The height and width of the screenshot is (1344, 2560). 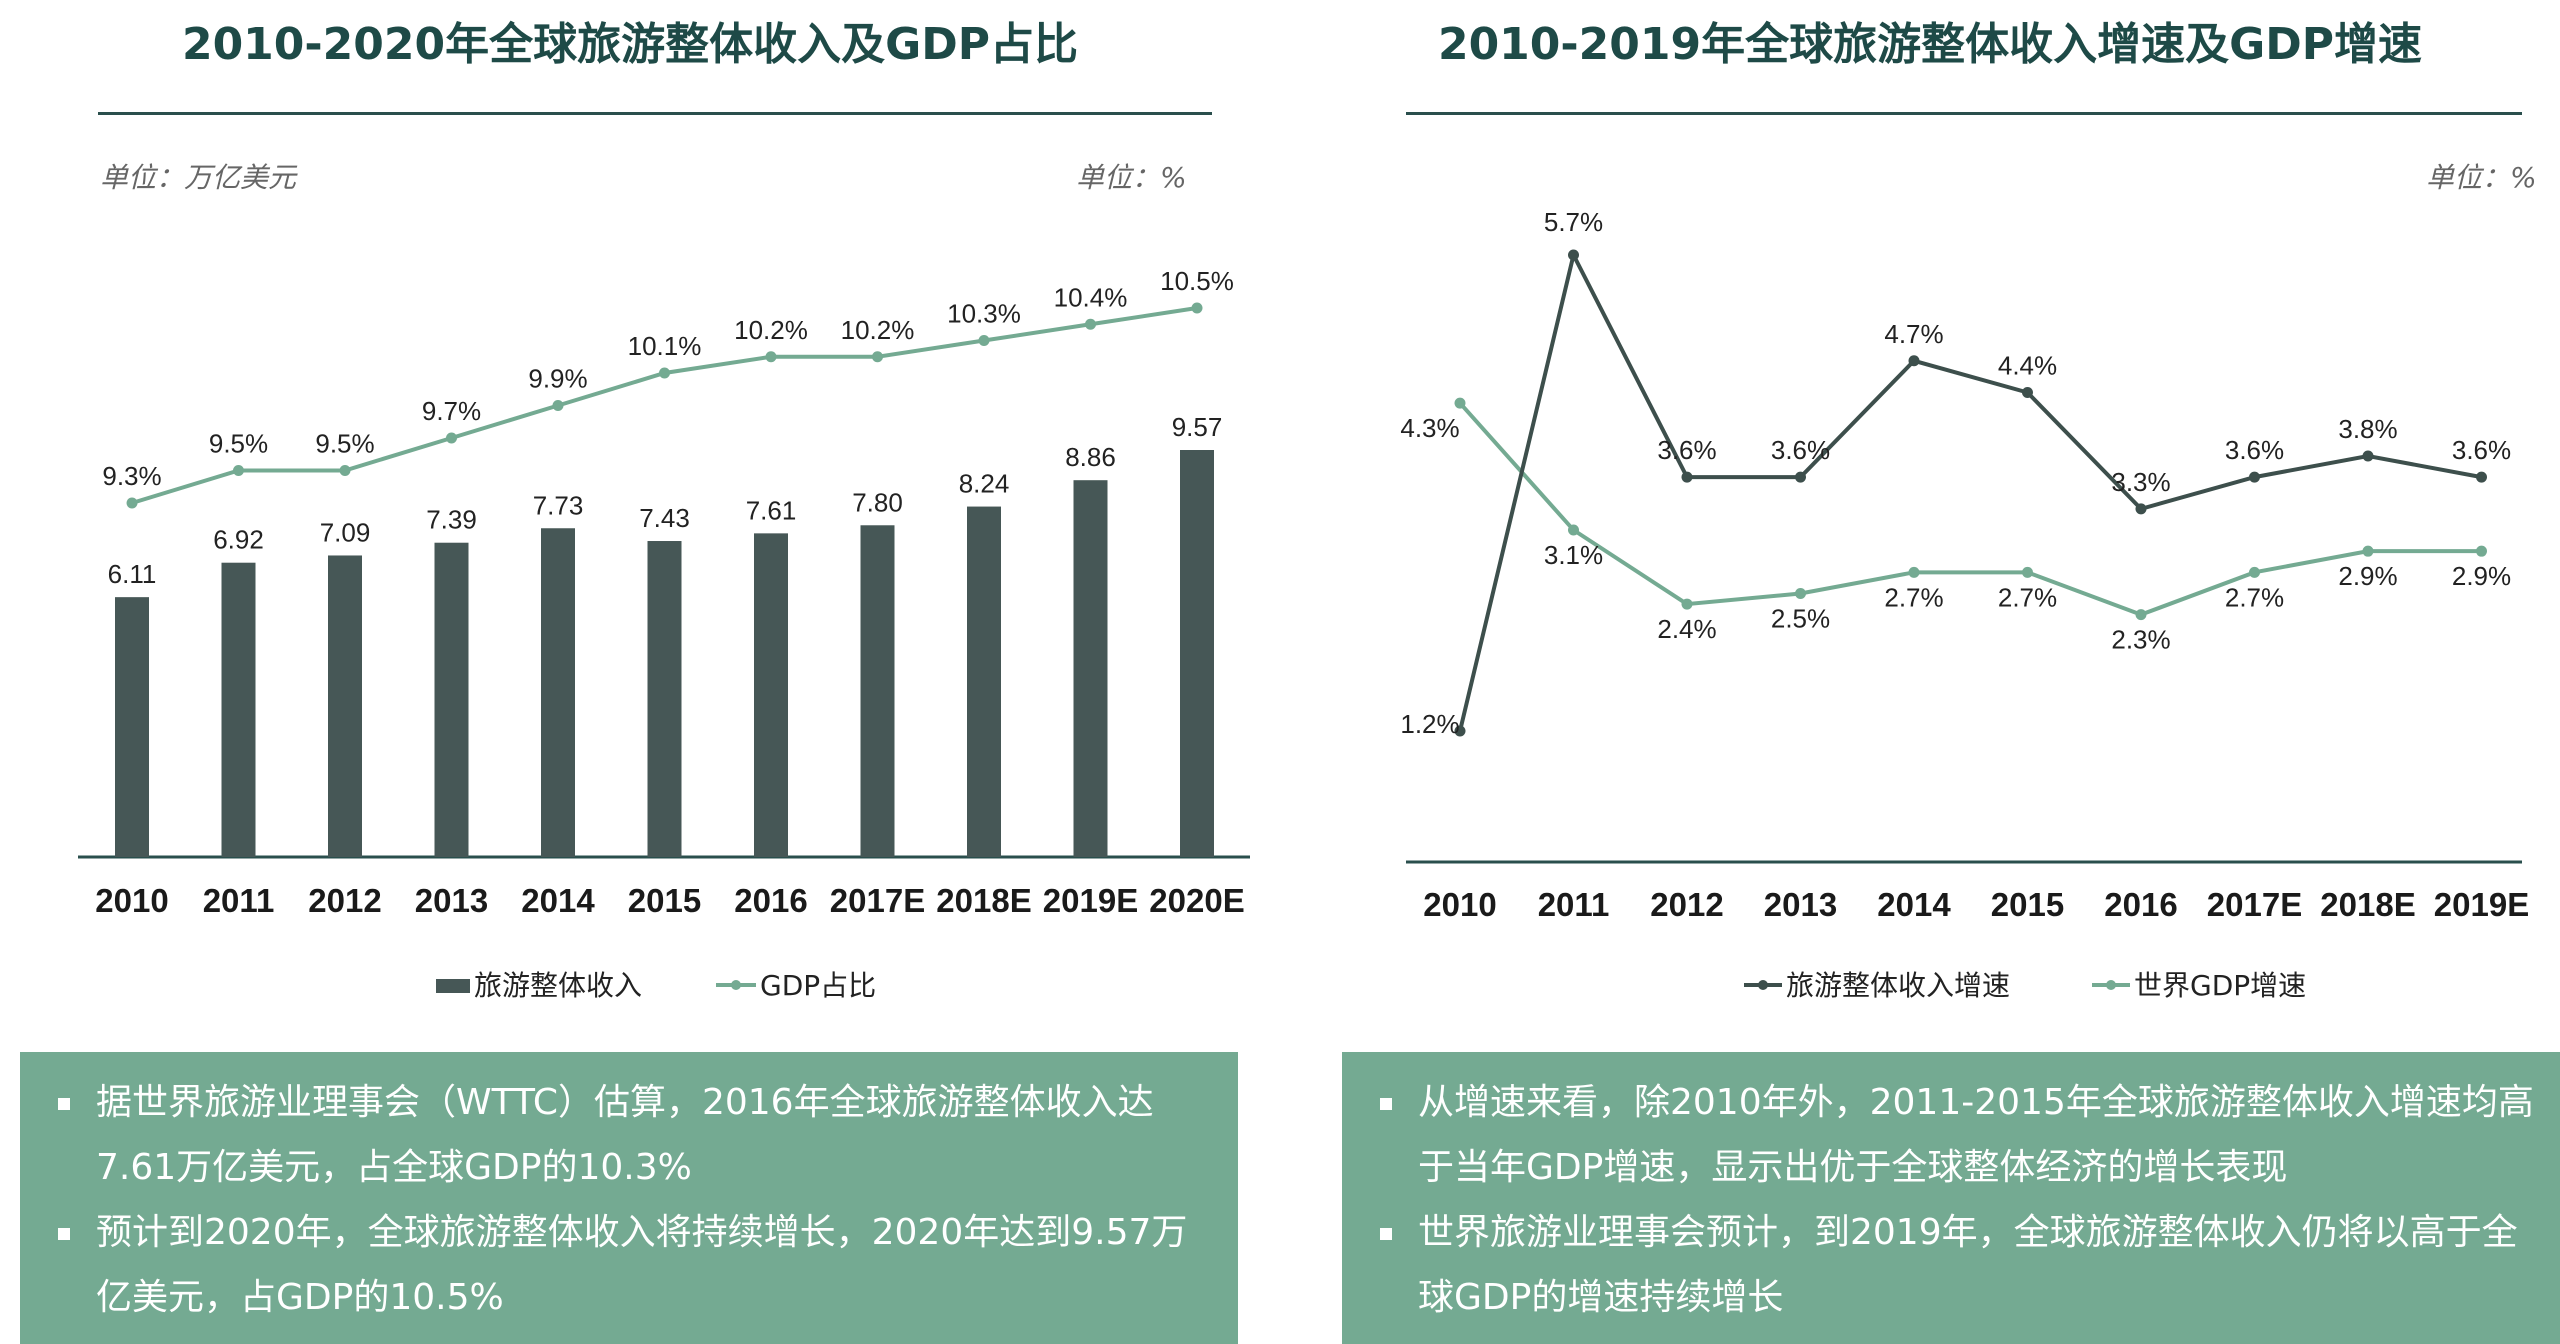 I want to click on point-gdp-growth-2015, so click(x=2027, y=572).